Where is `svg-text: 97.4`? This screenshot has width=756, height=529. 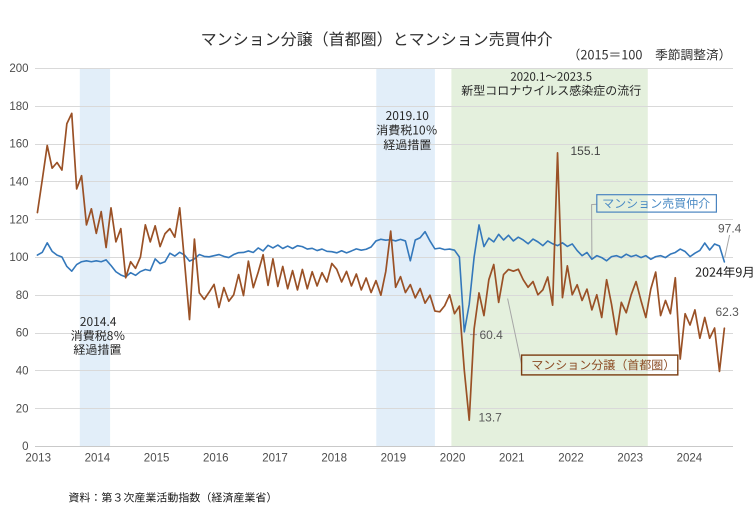
svg-text: 97.4 is located at coordinates (730, 229).